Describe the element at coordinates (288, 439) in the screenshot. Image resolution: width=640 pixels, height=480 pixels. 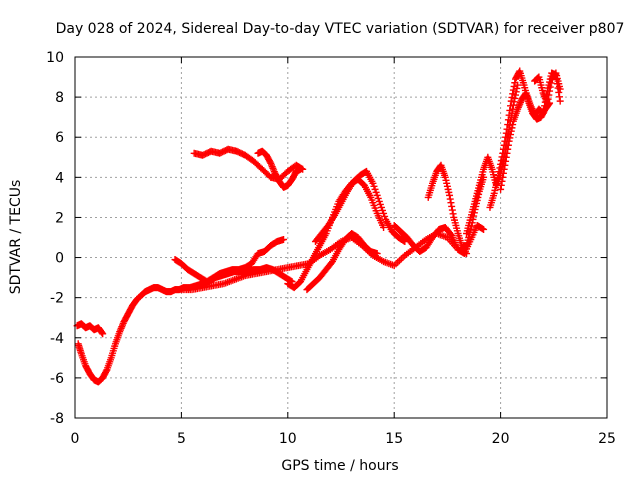
I see `x-tick-label: 10` at that location.